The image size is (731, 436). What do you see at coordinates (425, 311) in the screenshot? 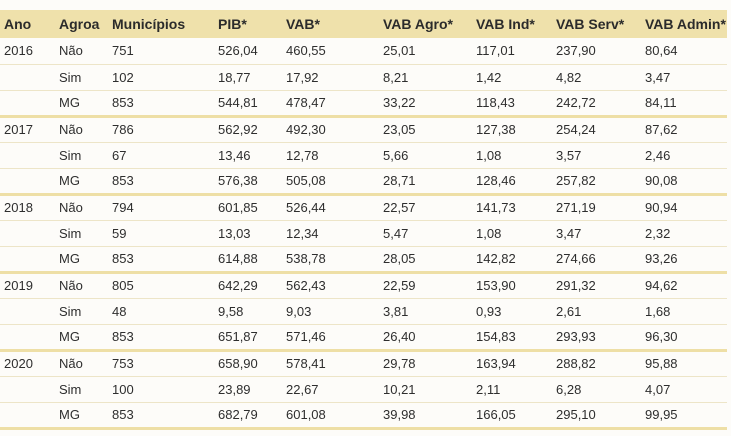
I see `cell-vab-agro: 3,81` at bounding box center [425, 311].